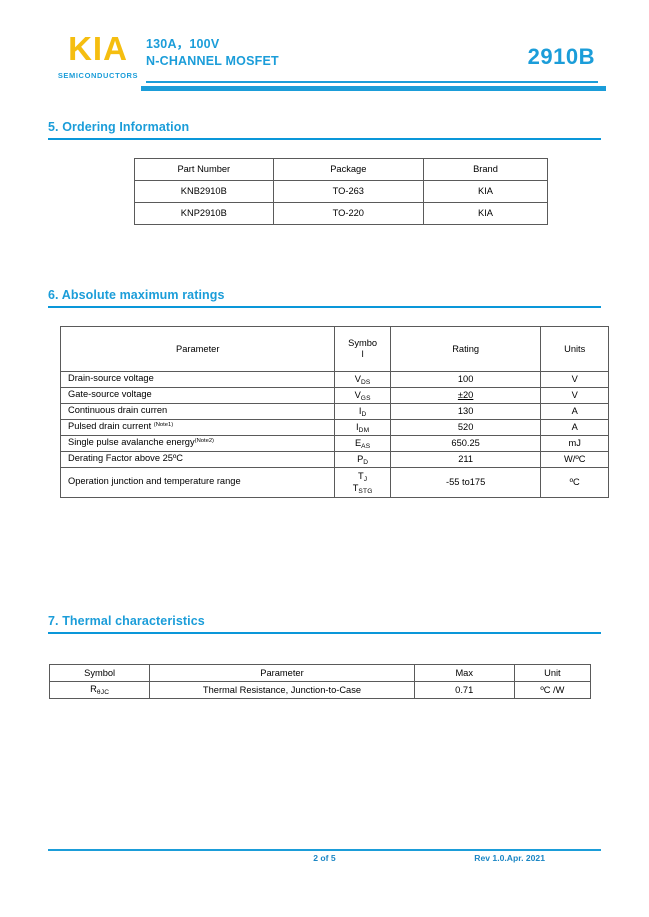 The image size is (649, 917). Describe the element at coordinates (372, 82) in the screenshot. I see `header-rule-thin` at that location.